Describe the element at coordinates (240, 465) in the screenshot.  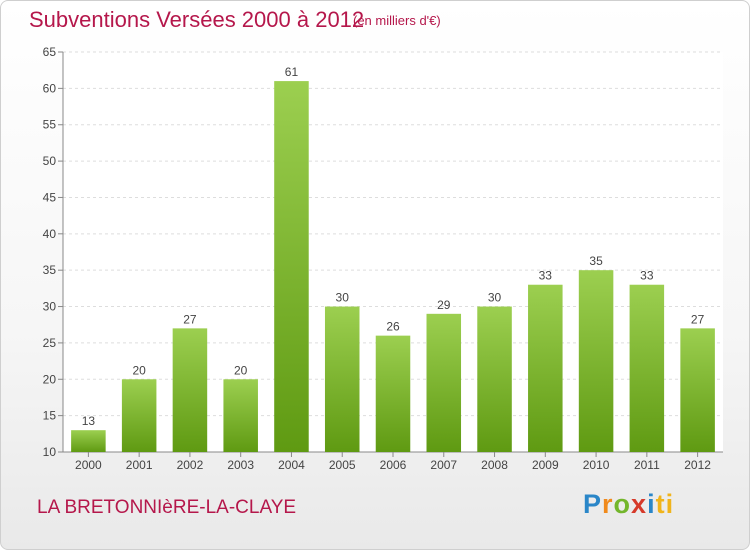
I see `x-tick-label-2003: 2003` at that location.